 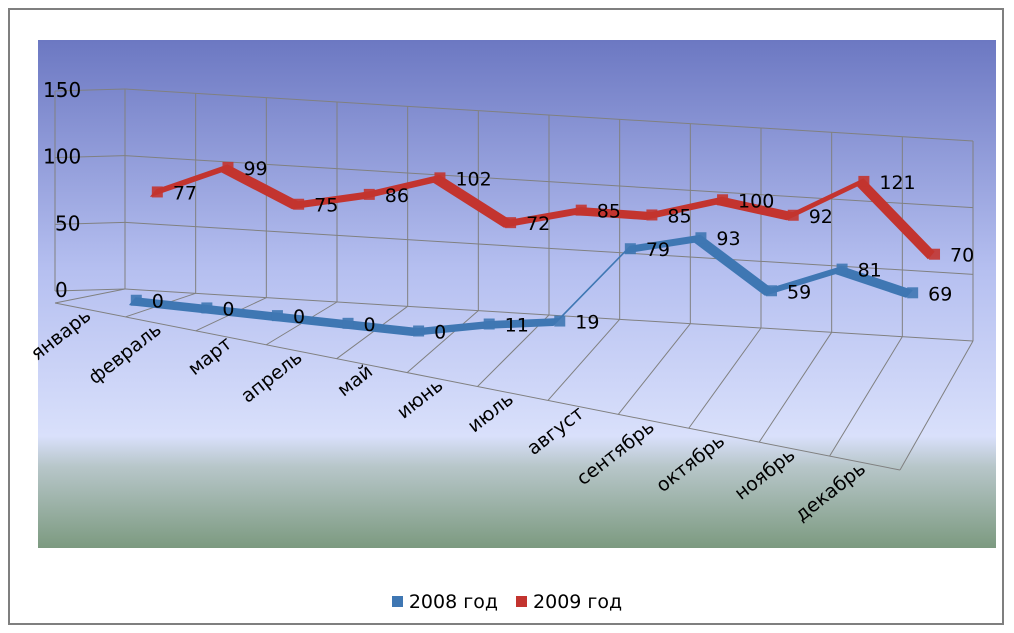 What do you see at coordinates (228, 309) in the screenshot?
I see `series-0-data-label-1: 0` at bounding box center [228, 309].